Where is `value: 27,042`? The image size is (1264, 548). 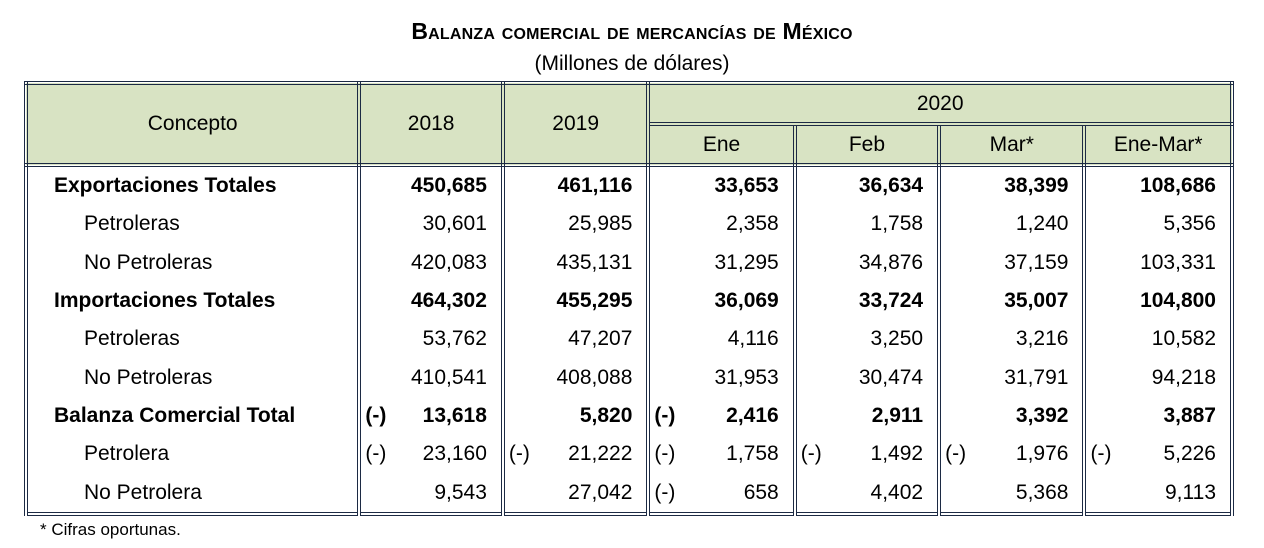 value: 27,042 is located at coordinates (600, 492).